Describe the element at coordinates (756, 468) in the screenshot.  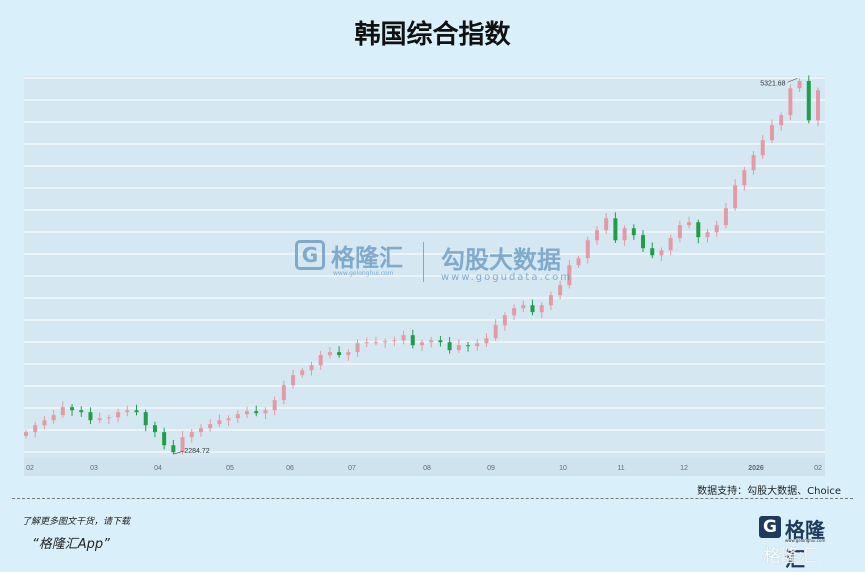
I see `x-tick-label: 2026` at that location.